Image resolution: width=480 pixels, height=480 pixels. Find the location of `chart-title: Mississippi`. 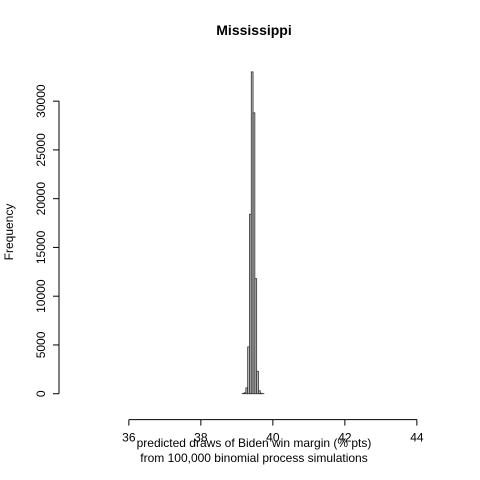

chart-title: Mississippi is located at coordinates (253, 30).